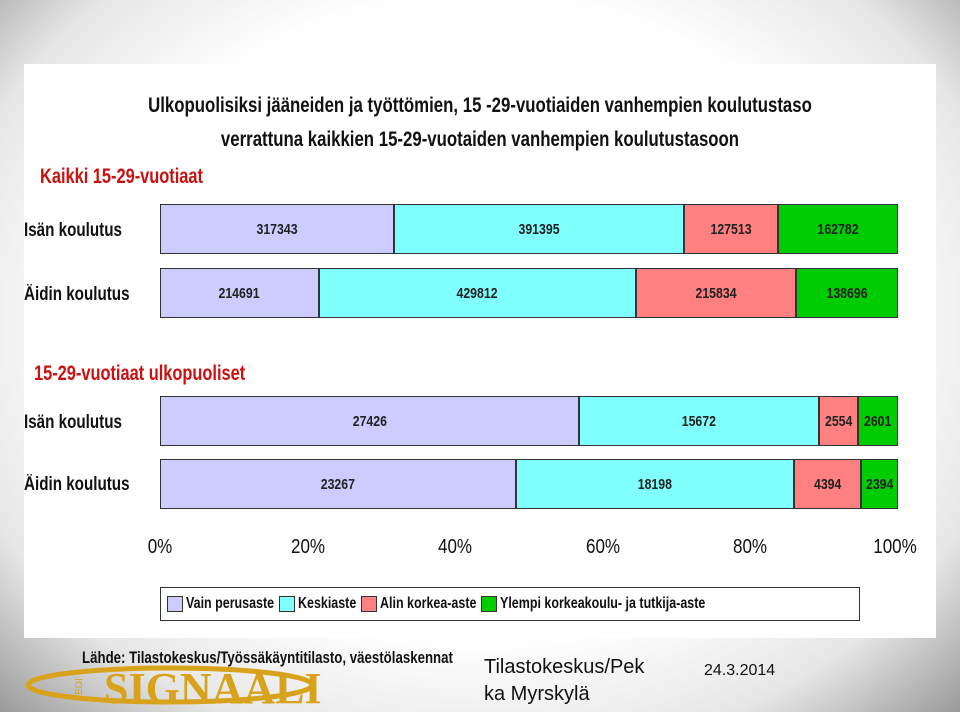 The width and height of the screenshot is (960, 712). Describe the element at coordinates (77, 294) in the screenshot. I see `row-label-all-mother: Äidin koulutus` at that location.